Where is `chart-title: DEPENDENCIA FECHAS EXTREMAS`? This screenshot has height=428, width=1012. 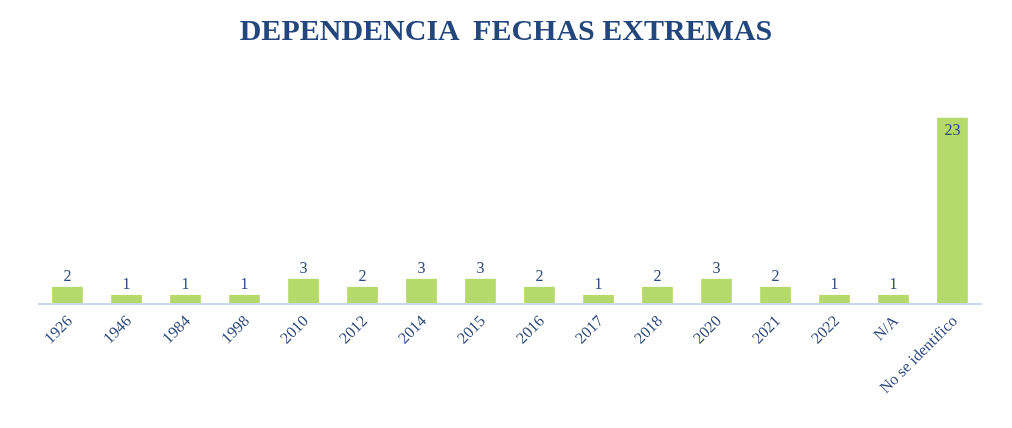
chart-title: DEPENDENCIA FECHAS EXTREMAS is located at coordinates (506, 30).